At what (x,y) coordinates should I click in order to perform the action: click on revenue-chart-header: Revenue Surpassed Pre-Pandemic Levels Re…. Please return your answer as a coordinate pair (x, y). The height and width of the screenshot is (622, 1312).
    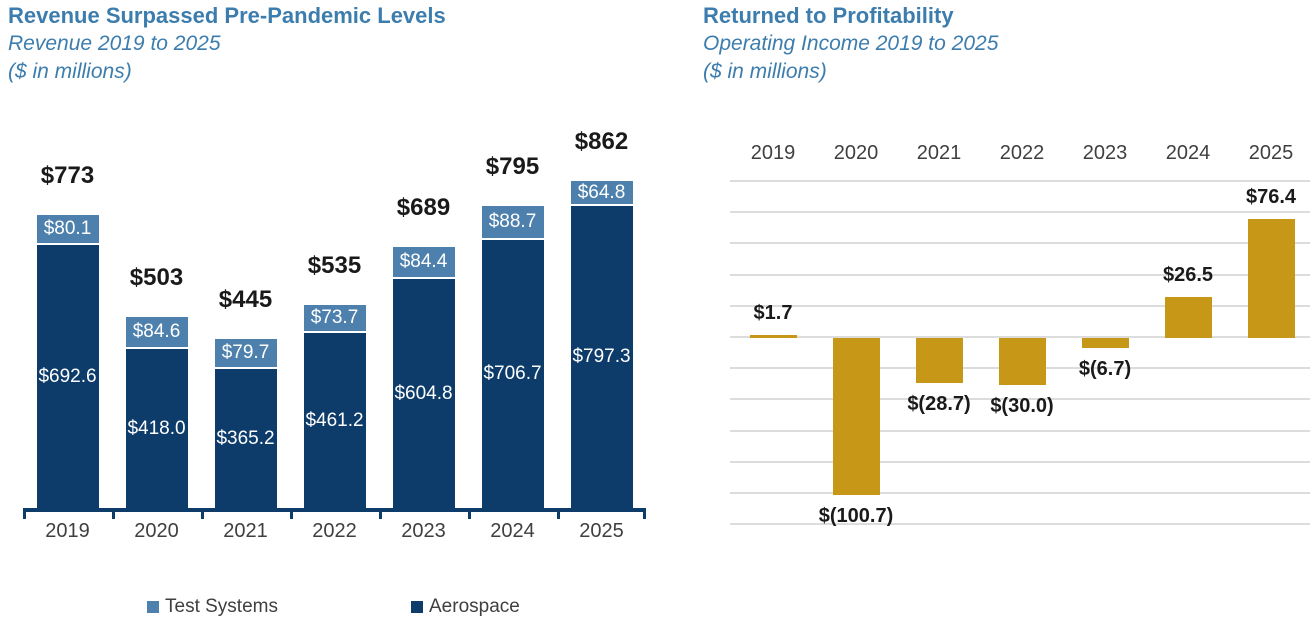
    Looking at the image, I should click on (227, 44).